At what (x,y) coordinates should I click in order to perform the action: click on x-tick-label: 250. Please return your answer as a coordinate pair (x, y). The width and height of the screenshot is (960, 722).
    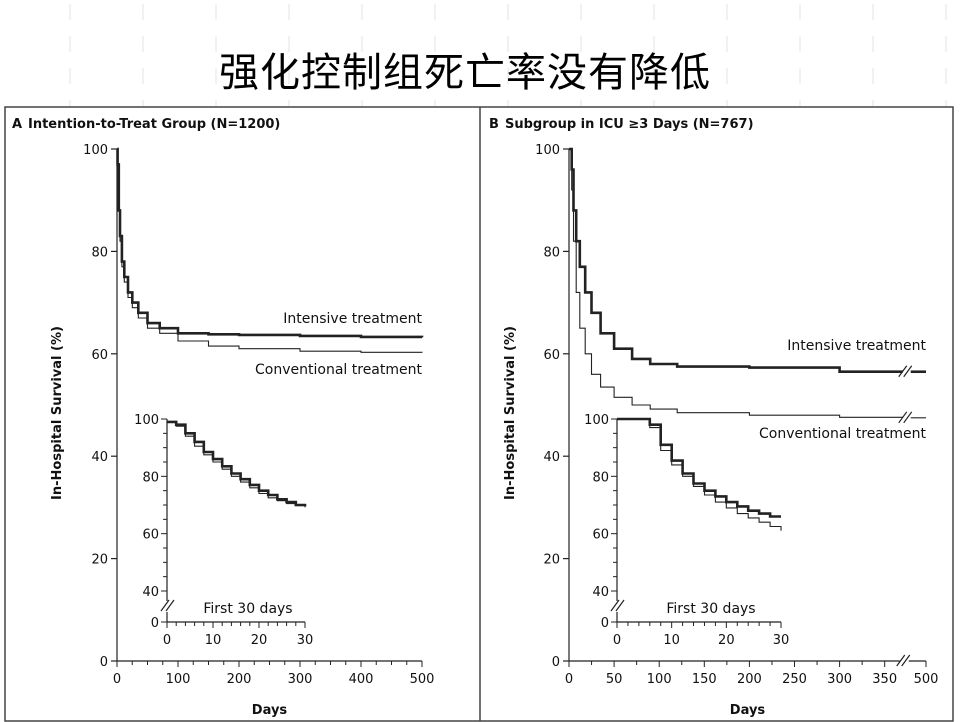
    Looking at the image, I should click on (794, 679).